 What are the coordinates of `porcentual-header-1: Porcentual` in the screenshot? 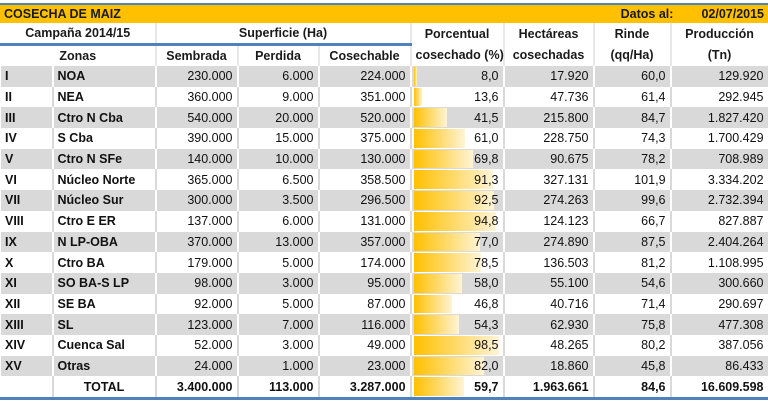 It's located at (457, 34).